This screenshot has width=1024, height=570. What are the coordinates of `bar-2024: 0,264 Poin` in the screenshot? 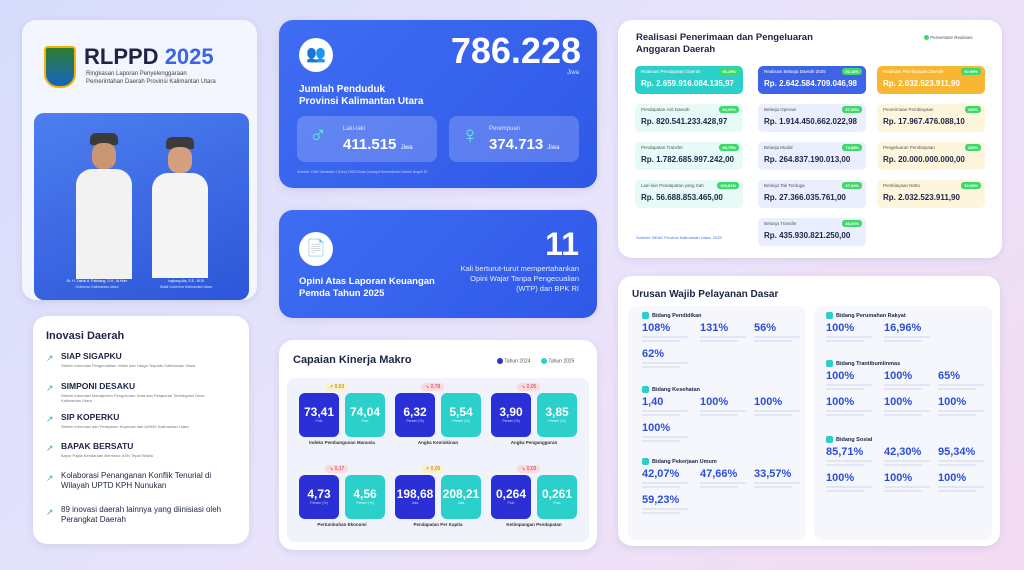 It's located at (511, 497).